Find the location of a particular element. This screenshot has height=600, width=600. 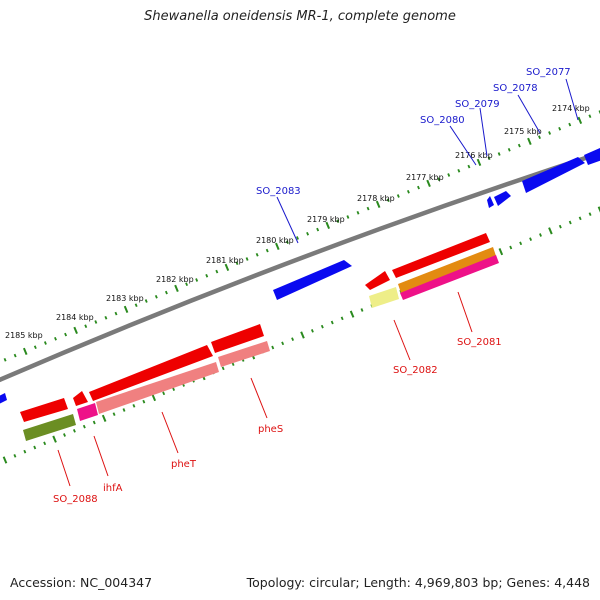

gene-label: SO_2083 is located at coordinates (278, 191).